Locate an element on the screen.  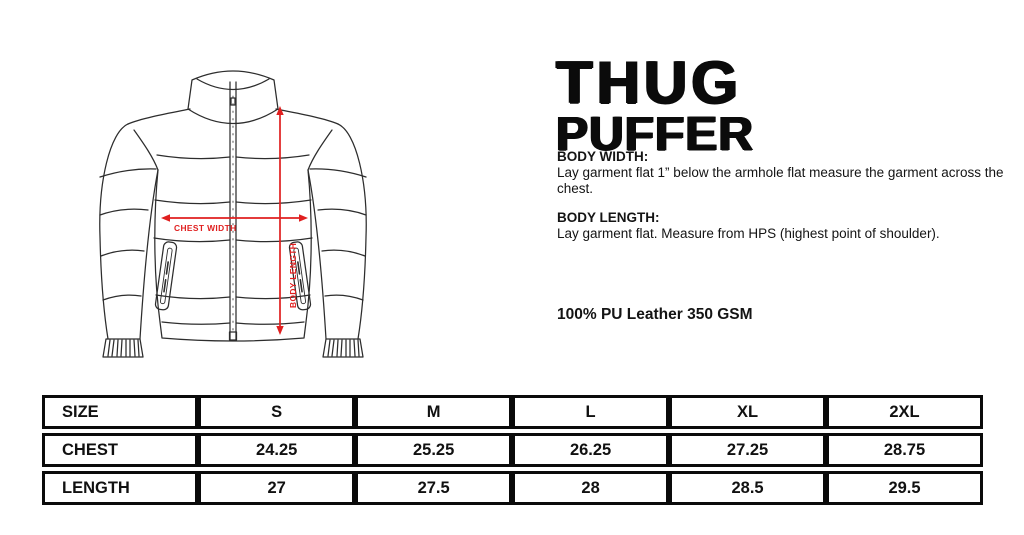
chest-value-cell: 28.75 is located at coordinates (904, 450).